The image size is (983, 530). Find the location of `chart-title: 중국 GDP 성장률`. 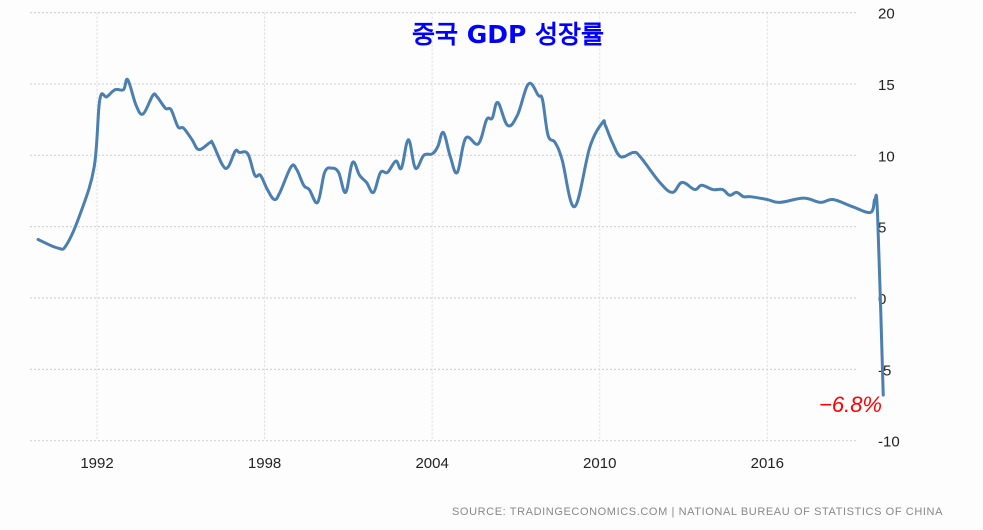

chart-title: 중국 GDP 성장률 is located at coordinates (508, 34).